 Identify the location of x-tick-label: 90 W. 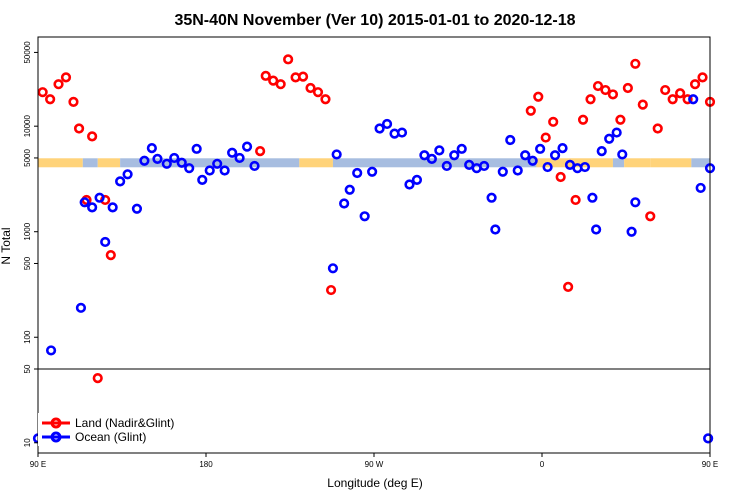
(374, 464).